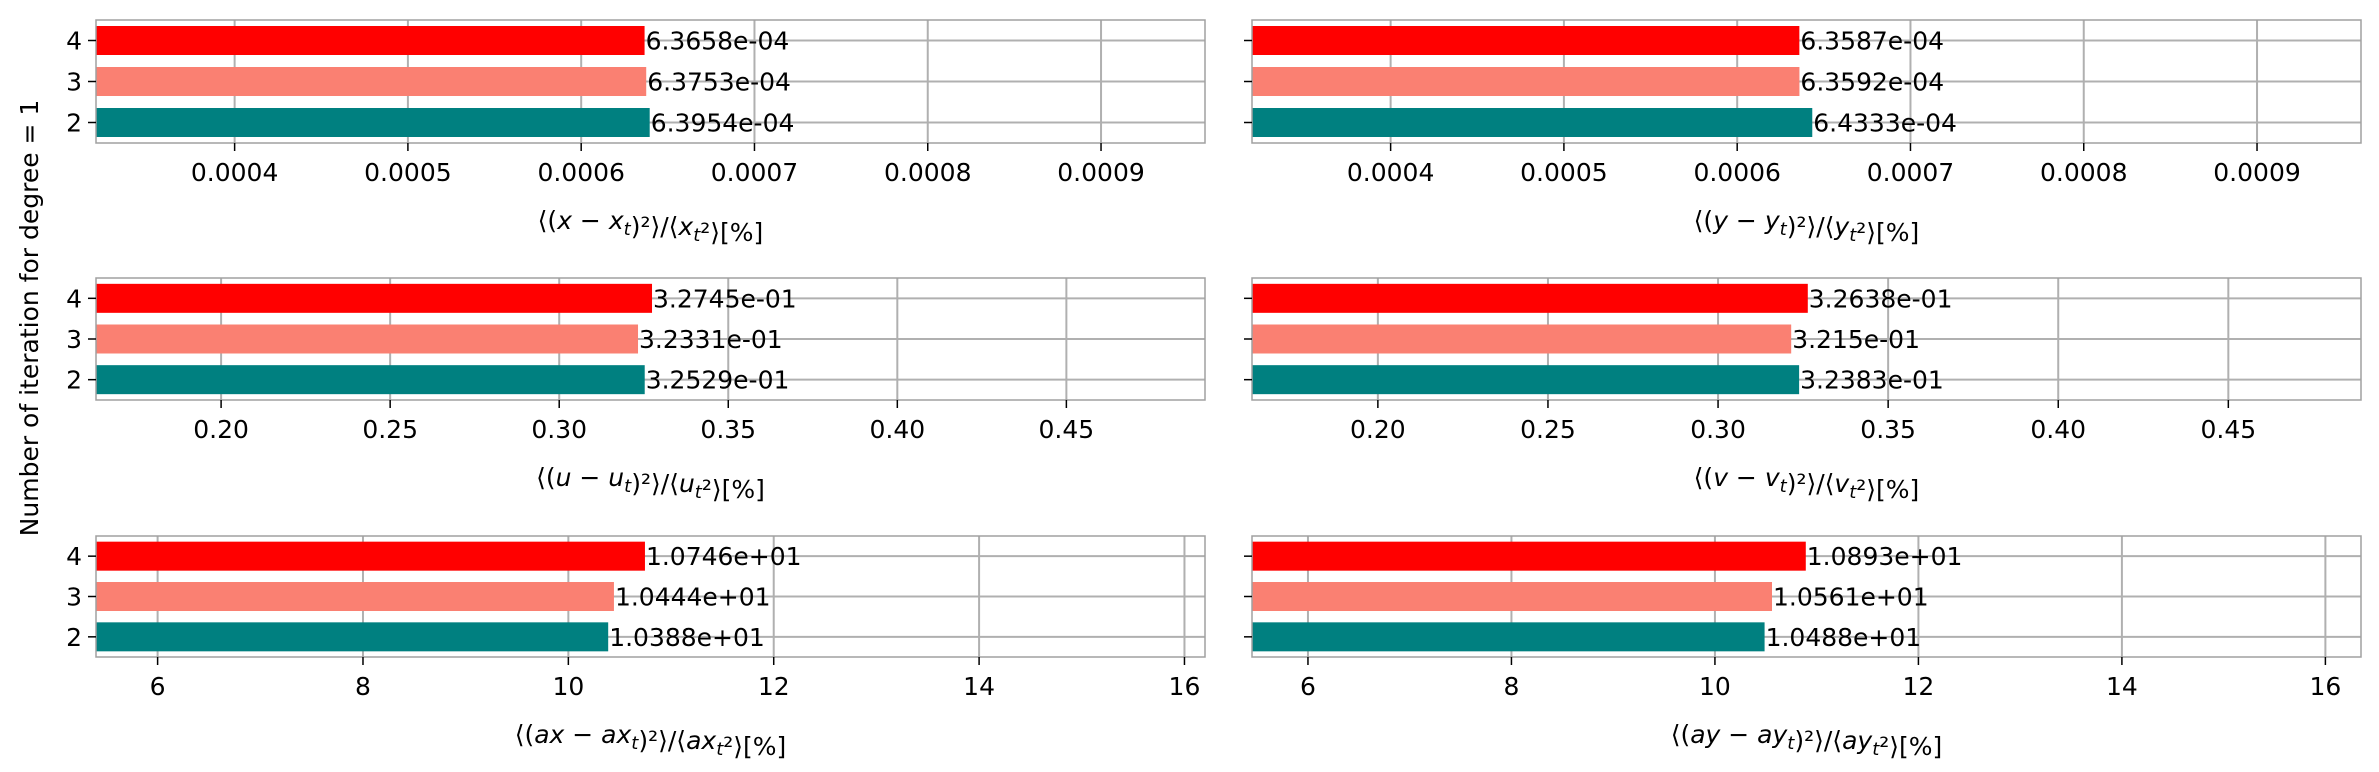 The image size is (2379, 772). What do you see at coordinates (1844, 637) in the screenshot?
I see `bar-value-label: 1.0488e+01` at bounding box center [1844, 637].